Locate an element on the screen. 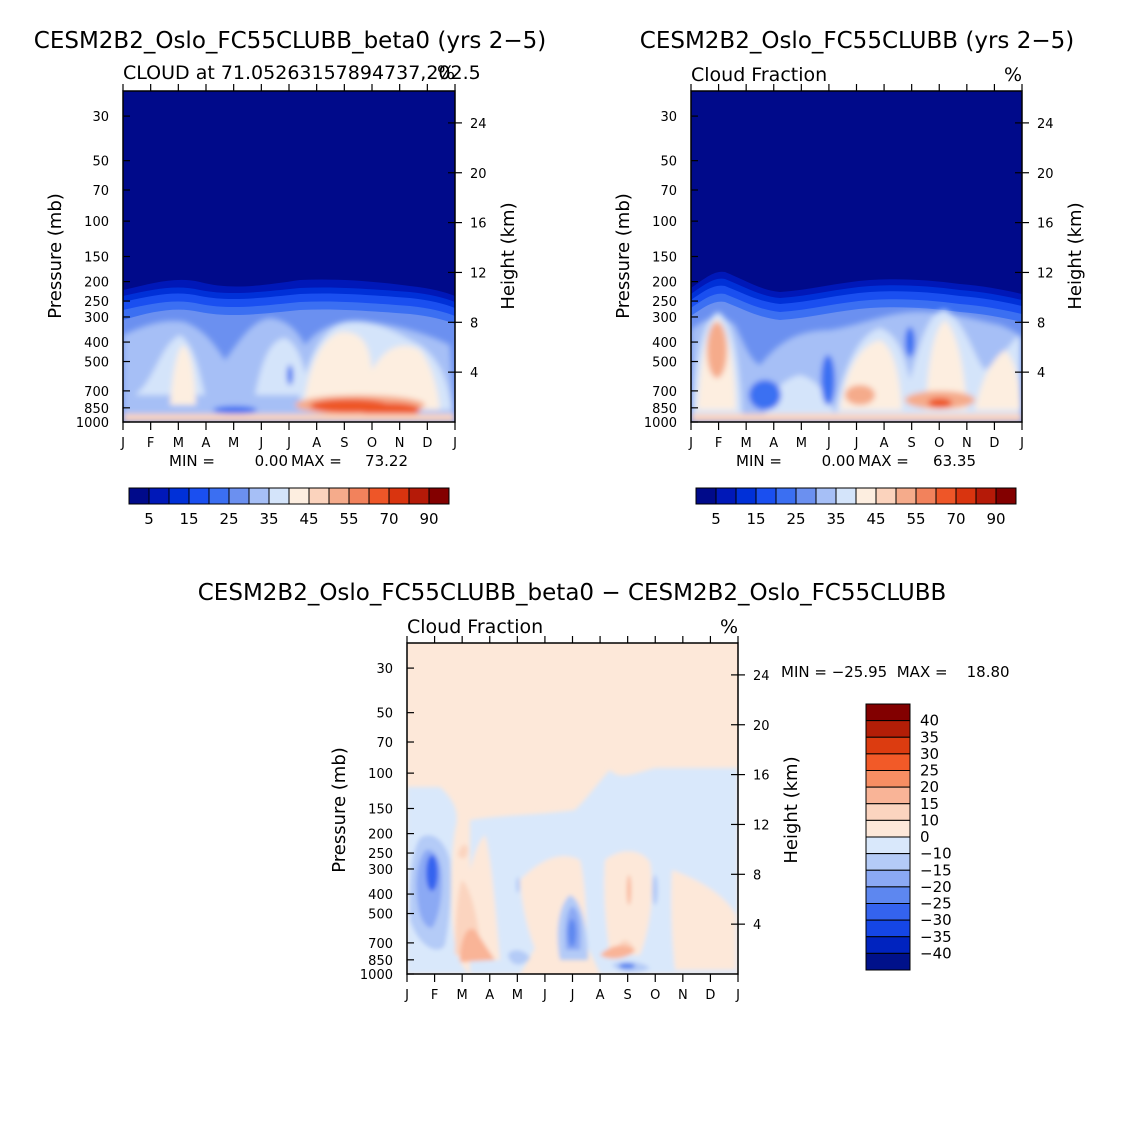 The height and width of the screenshot is (1146, 1146). colorbar-label: −20 is located at coordinates (936, 887).